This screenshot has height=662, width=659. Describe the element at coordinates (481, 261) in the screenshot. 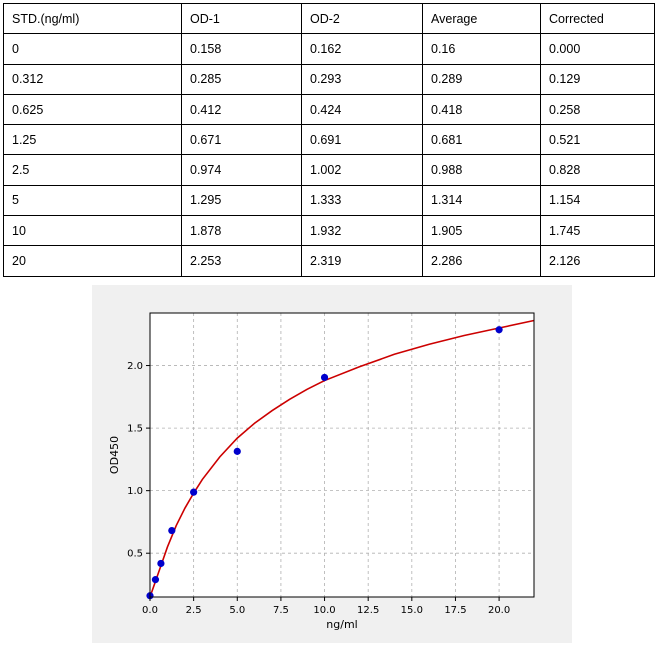

I see `cell-average: 2.286` at that location.